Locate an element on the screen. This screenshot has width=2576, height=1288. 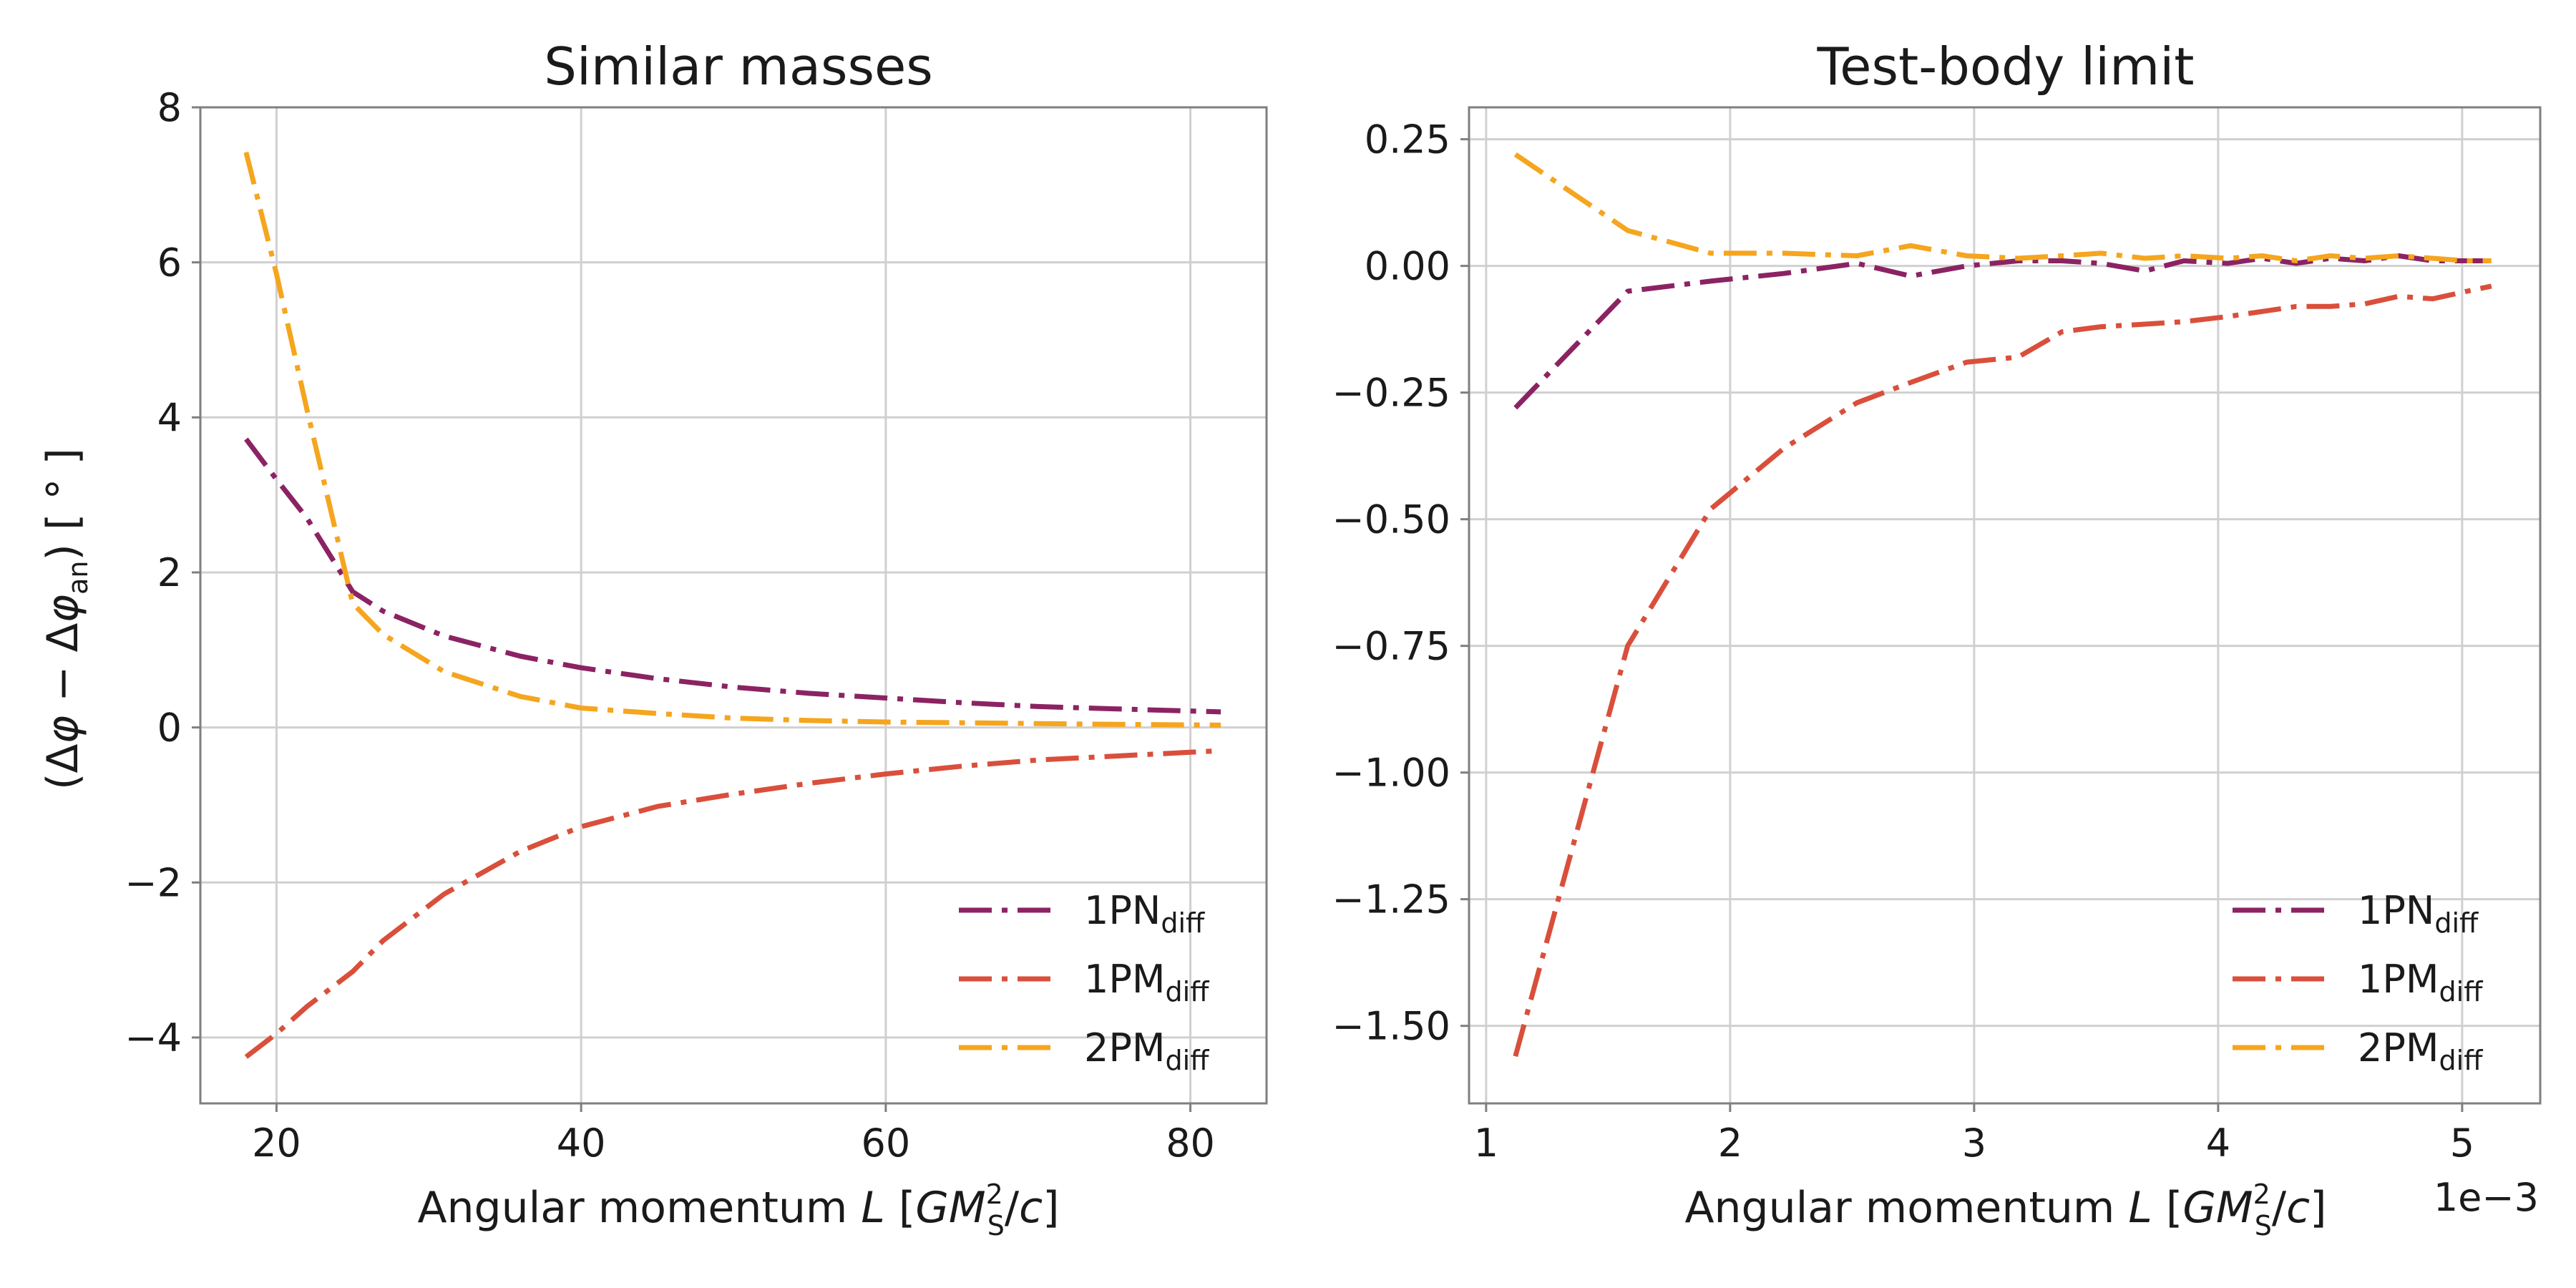
x-tick-label: 5 is located at coordinates (2462, 1143).